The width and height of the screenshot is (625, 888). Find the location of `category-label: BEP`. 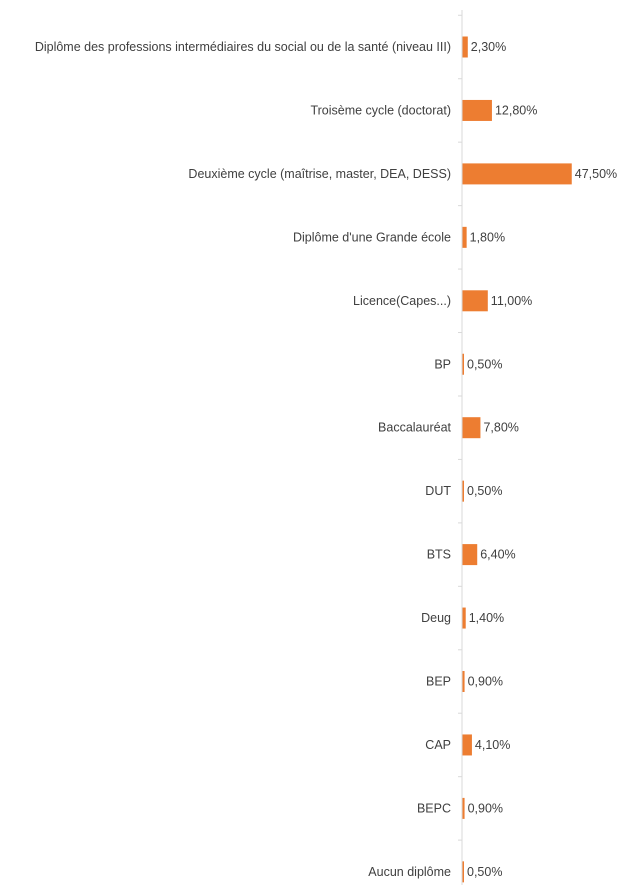

category-label: BEP is located at coordinates (438, 682).